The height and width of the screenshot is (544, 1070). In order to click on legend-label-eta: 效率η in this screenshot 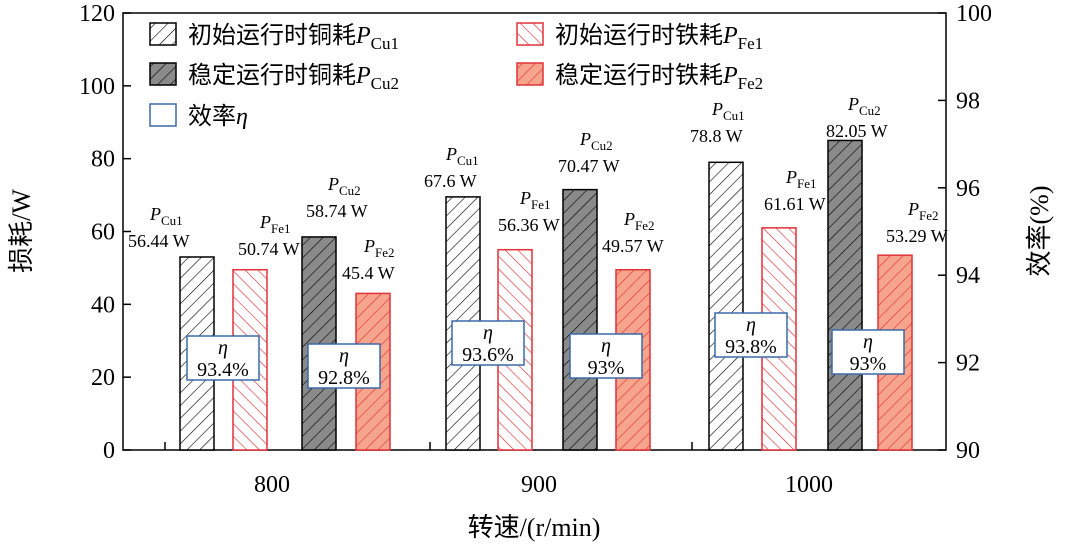, I will do `click(218, 116)`.